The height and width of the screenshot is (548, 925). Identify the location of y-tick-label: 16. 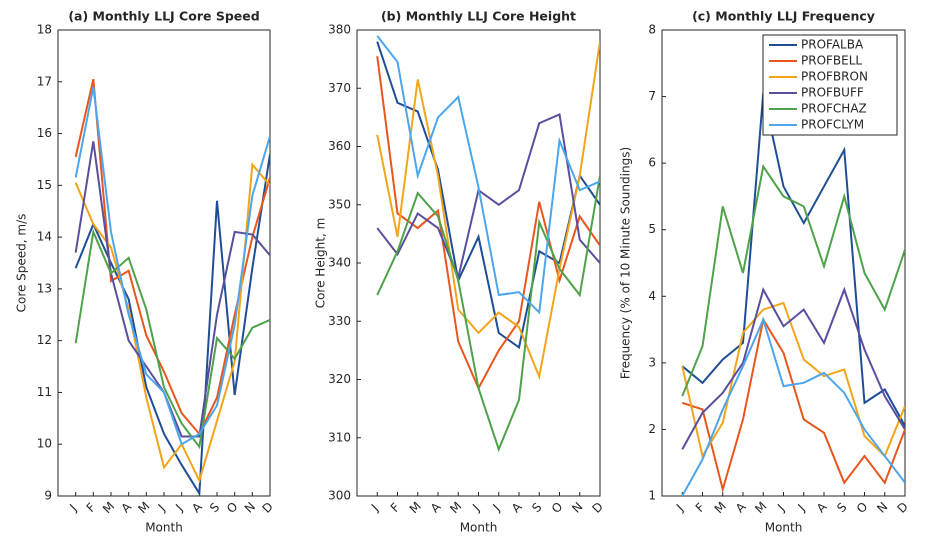
(44, 133).